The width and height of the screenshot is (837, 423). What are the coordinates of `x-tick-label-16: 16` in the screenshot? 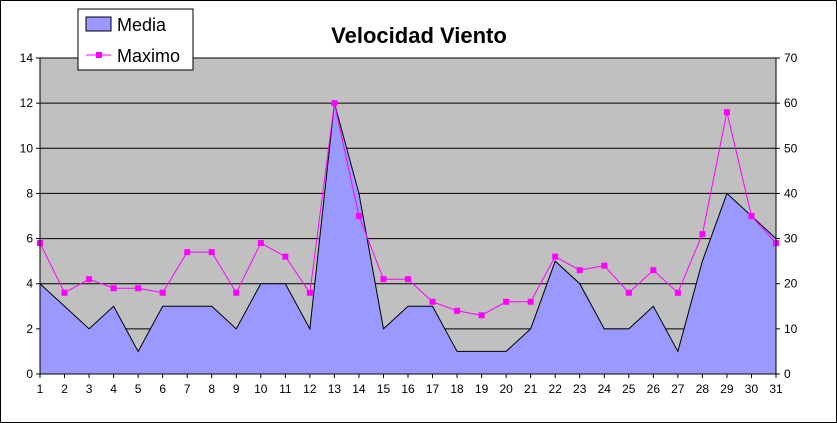 It's located at (408, 389).